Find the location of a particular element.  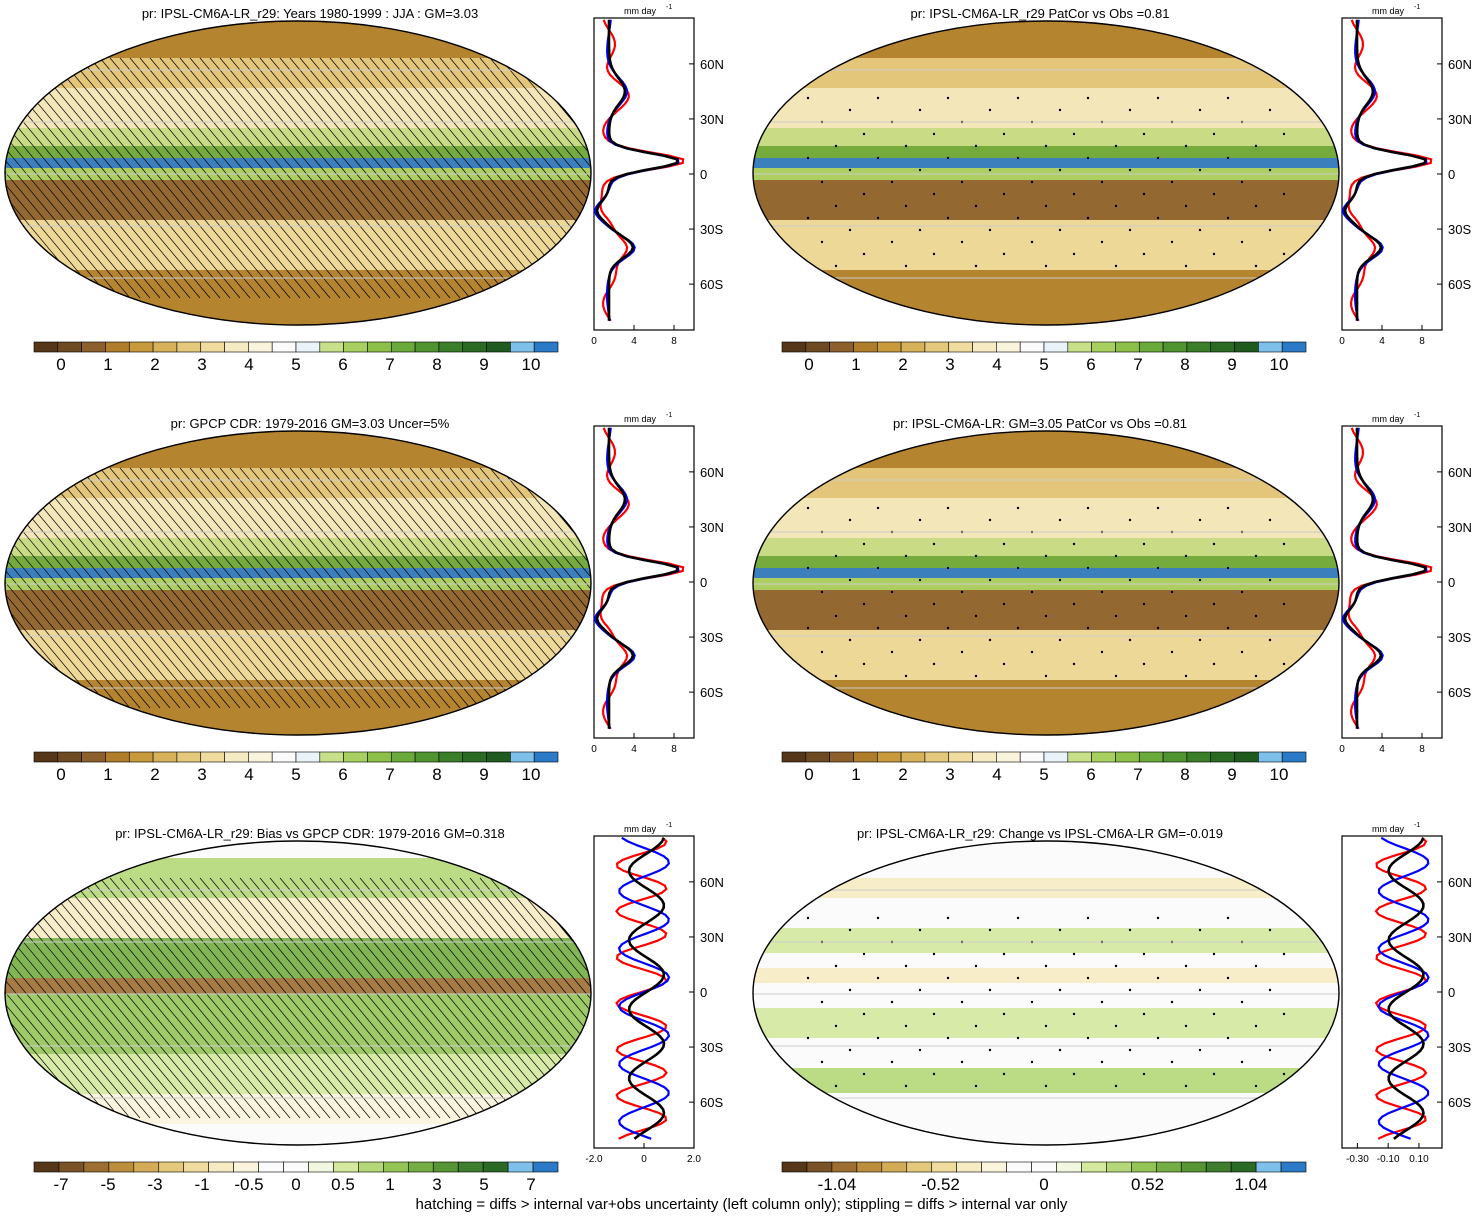

colorbar-tick-label: 7 is located at coordinates (389, 774).